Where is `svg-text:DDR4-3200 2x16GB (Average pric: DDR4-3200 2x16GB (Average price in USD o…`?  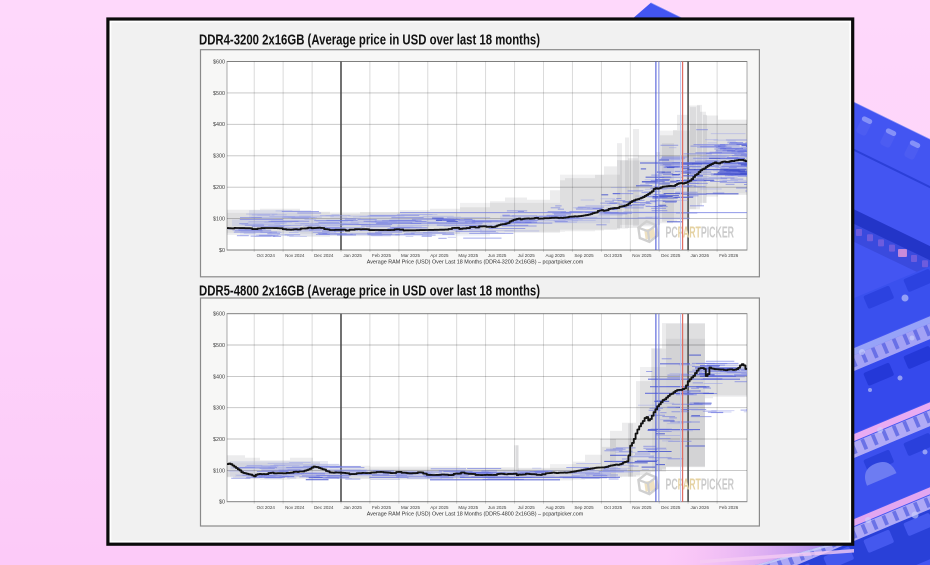 svg-text:DDR4-3200 2x16GB (Average pric: DDR4-3200 2x16GB (Average price in USD o… is located at coordinates (369, 41).